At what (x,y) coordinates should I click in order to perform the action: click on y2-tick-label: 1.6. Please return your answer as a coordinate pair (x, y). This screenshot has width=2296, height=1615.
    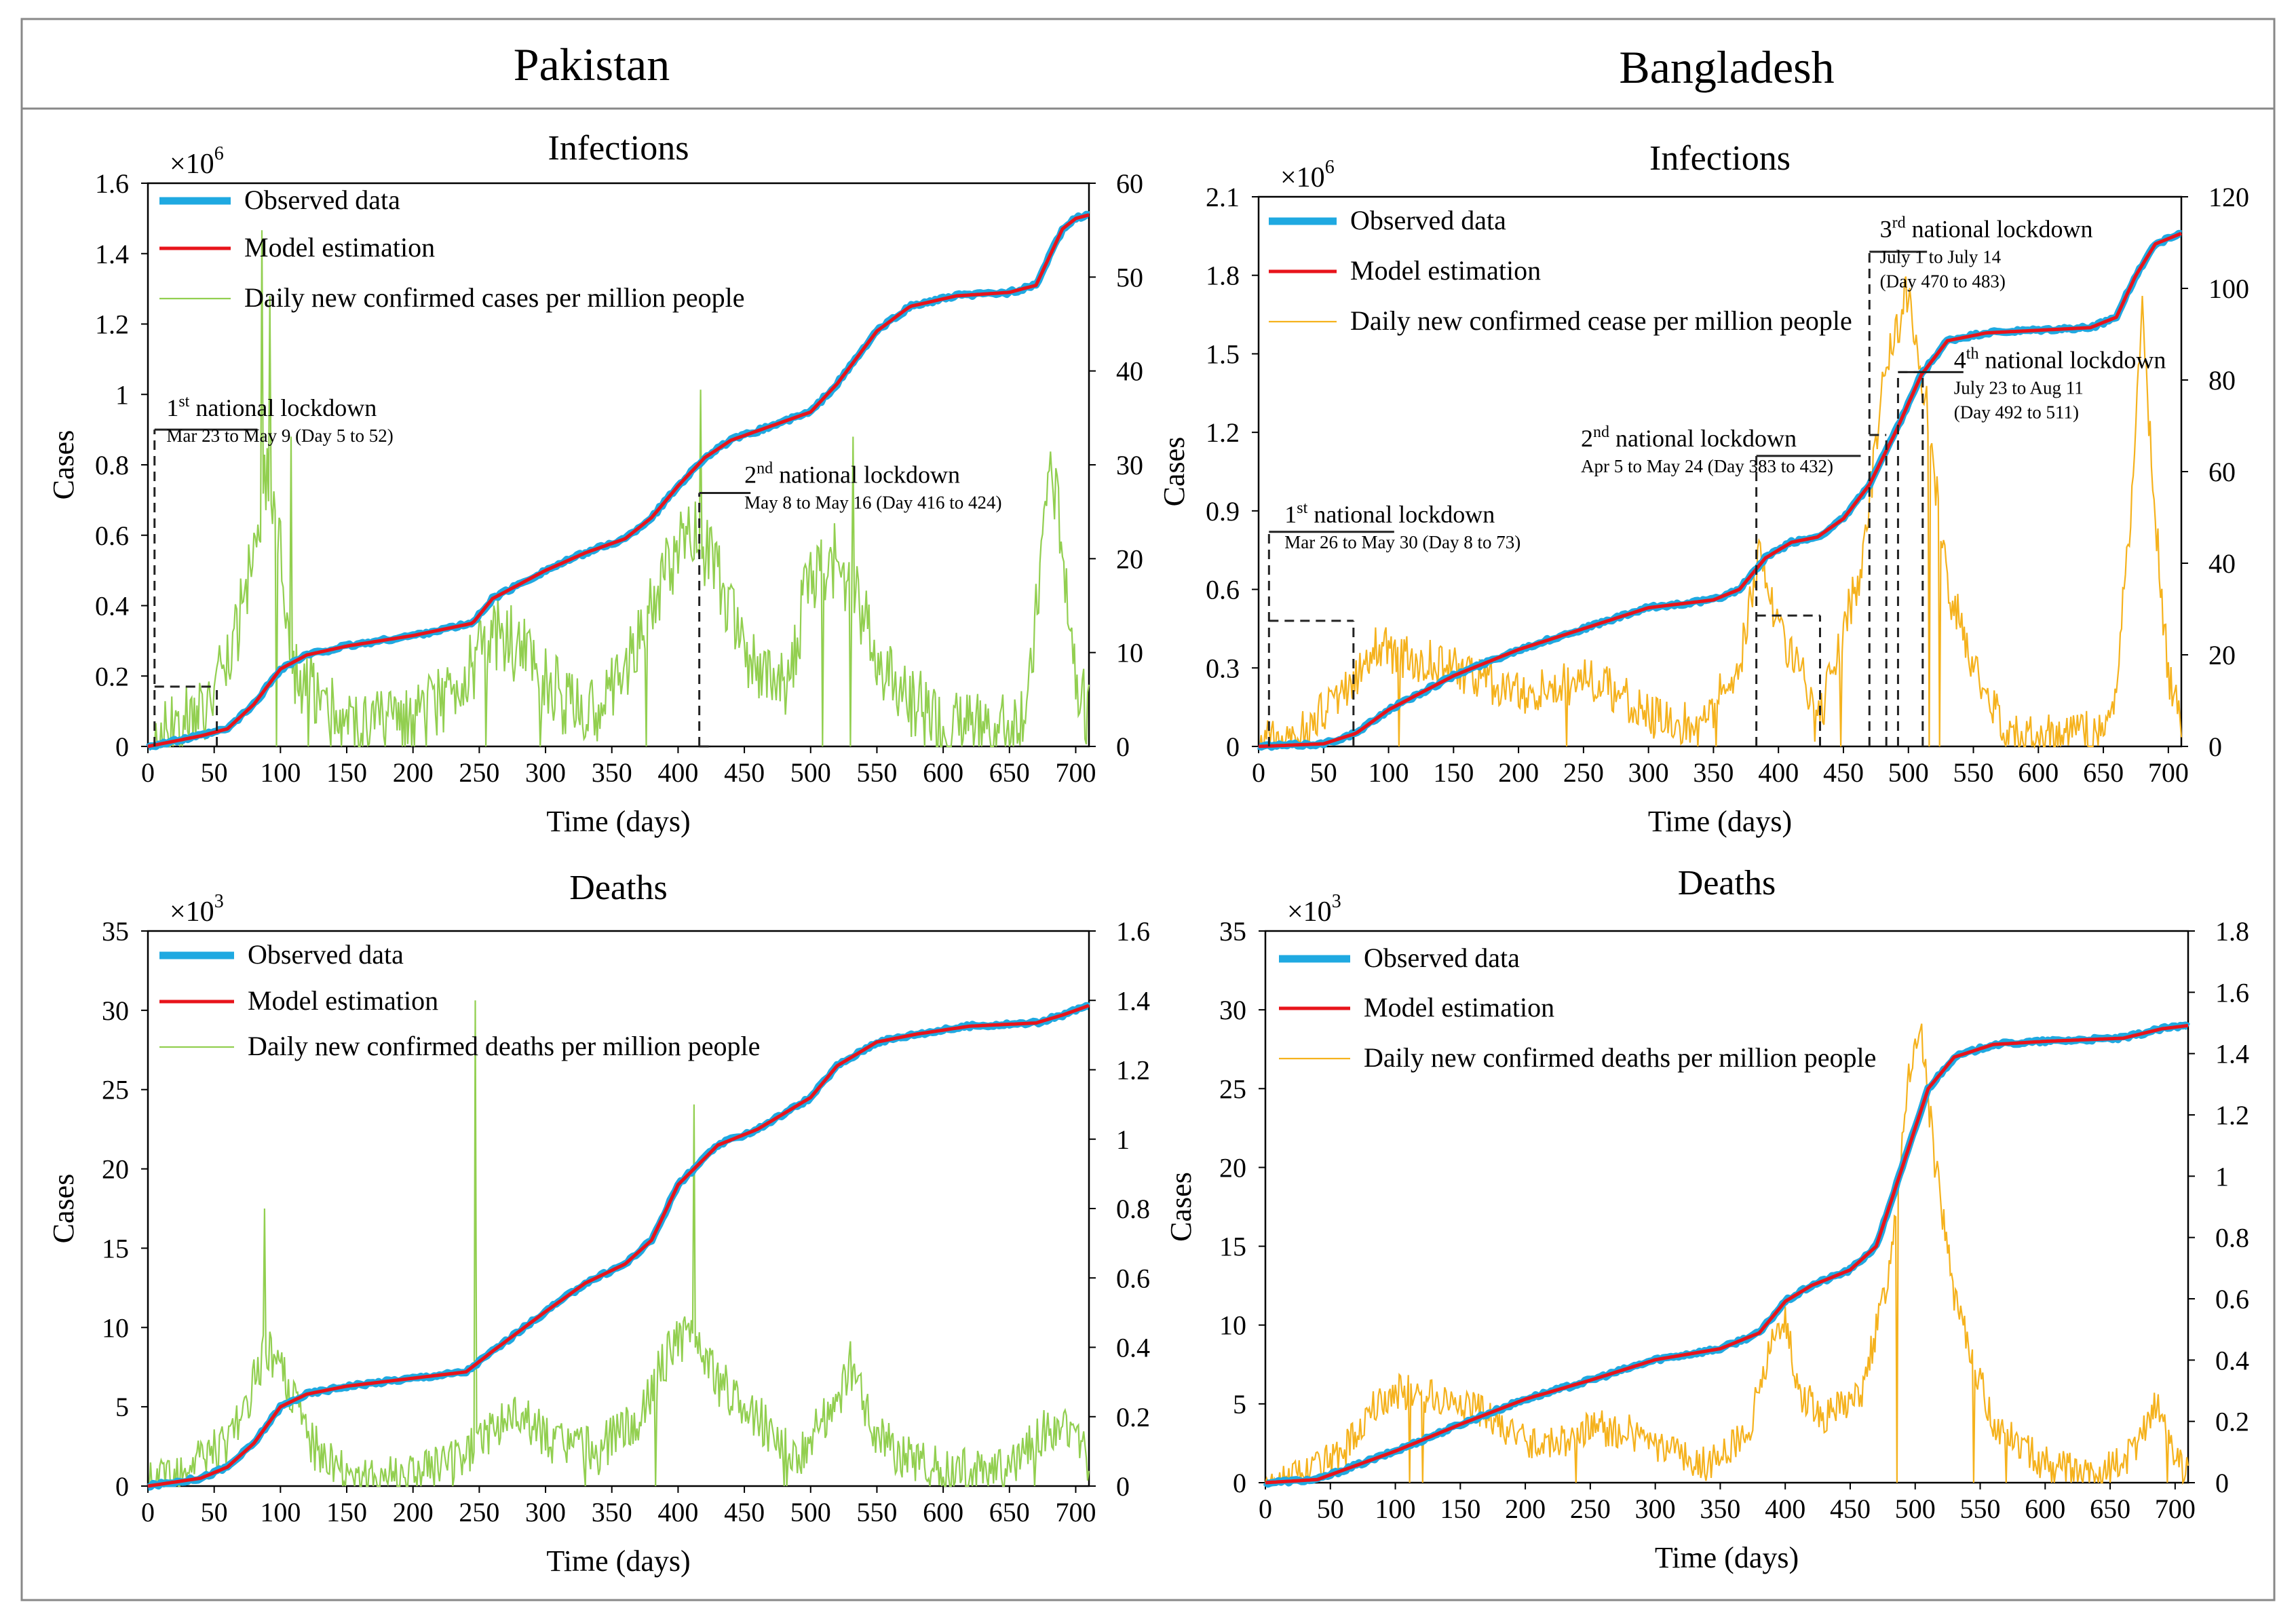
    Looking at the image, I should click on (1133, 931).